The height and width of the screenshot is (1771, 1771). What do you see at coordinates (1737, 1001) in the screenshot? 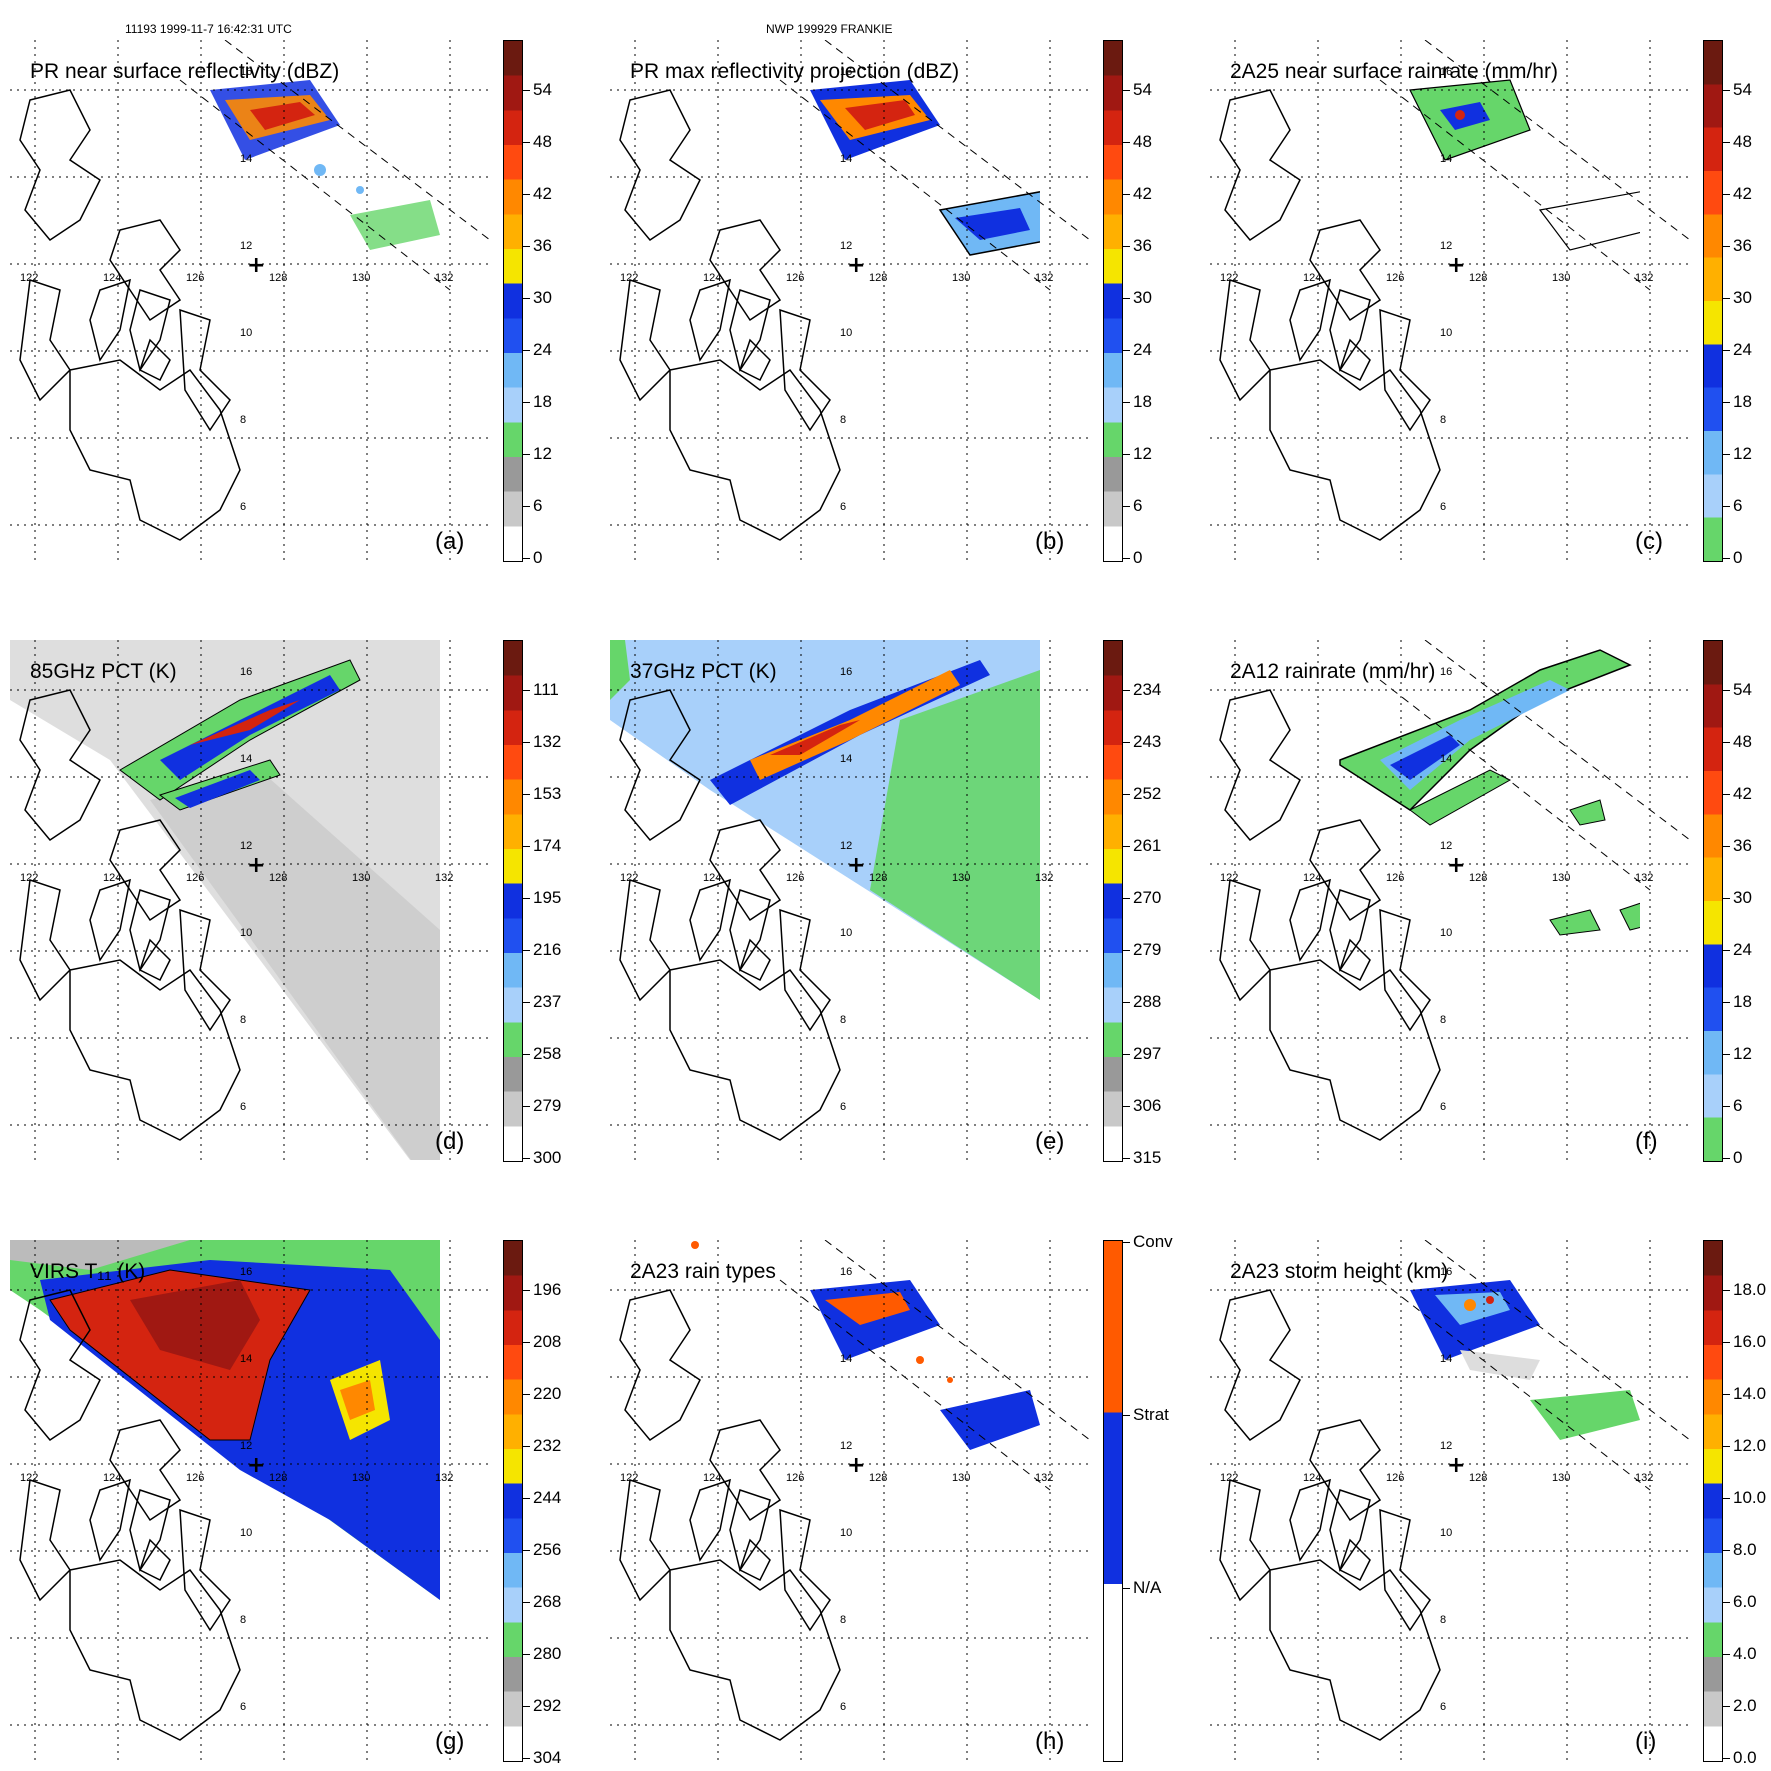
I see `colorbar-tick: 18` at bounding box center [1737, 1001].